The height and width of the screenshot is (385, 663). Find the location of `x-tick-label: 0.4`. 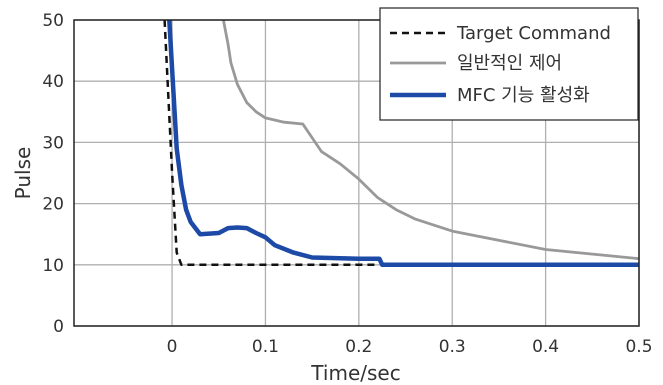

x-tick-label: 0.4 is located at coordinates (545, 347).